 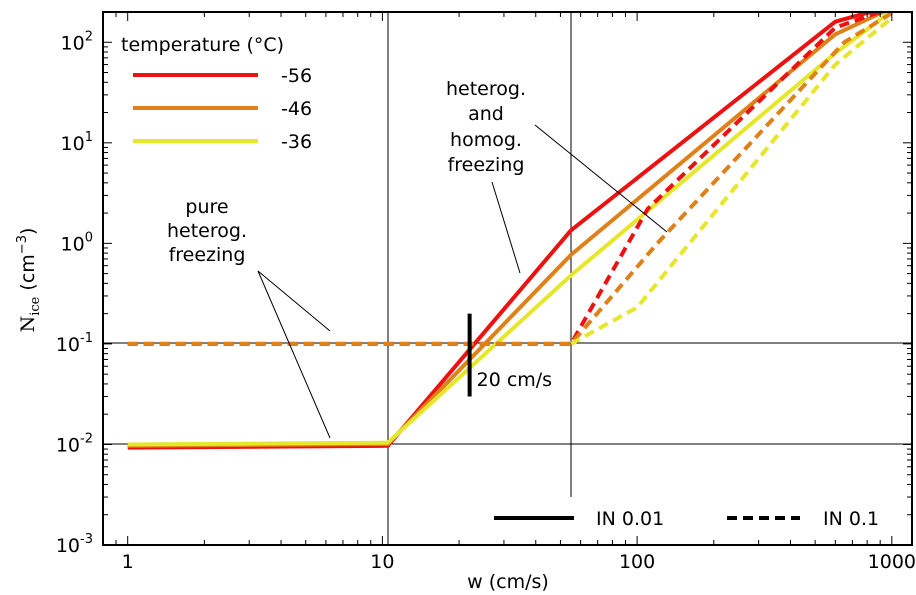 I want to click on x-tick-label: 100, so click(x=637, y=562).